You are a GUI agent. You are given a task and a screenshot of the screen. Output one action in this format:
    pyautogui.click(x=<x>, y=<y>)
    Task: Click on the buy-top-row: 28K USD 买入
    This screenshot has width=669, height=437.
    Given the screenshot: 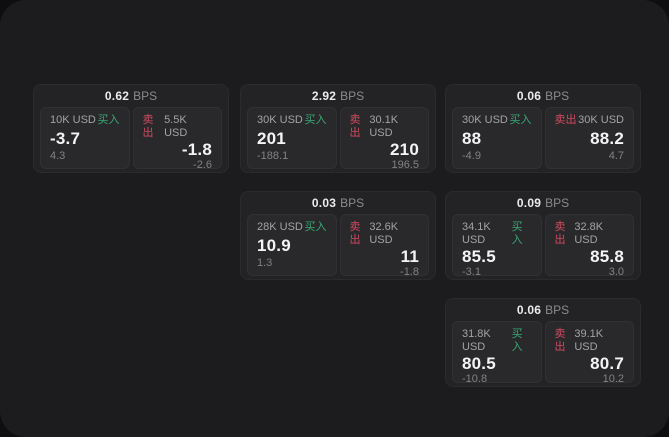 What is the action you would take?
    pyautogui.click(x=292, y=227)
    